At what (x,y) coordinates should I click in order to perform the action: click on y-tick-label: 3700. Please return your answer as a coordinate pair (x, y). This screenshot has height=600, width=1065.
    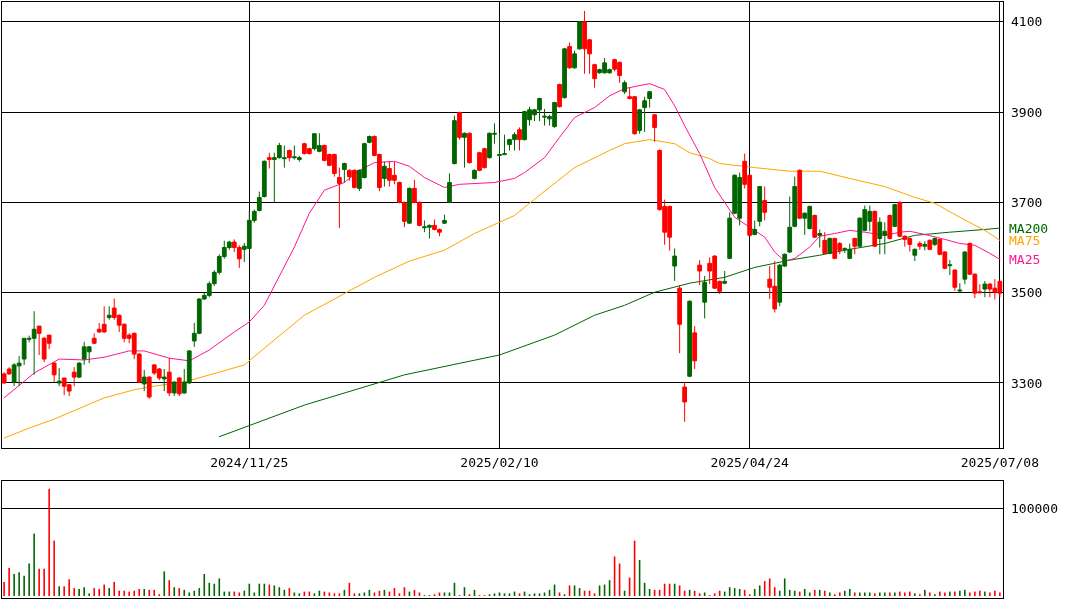
    Looking at the image, I should click on (1027, 203).